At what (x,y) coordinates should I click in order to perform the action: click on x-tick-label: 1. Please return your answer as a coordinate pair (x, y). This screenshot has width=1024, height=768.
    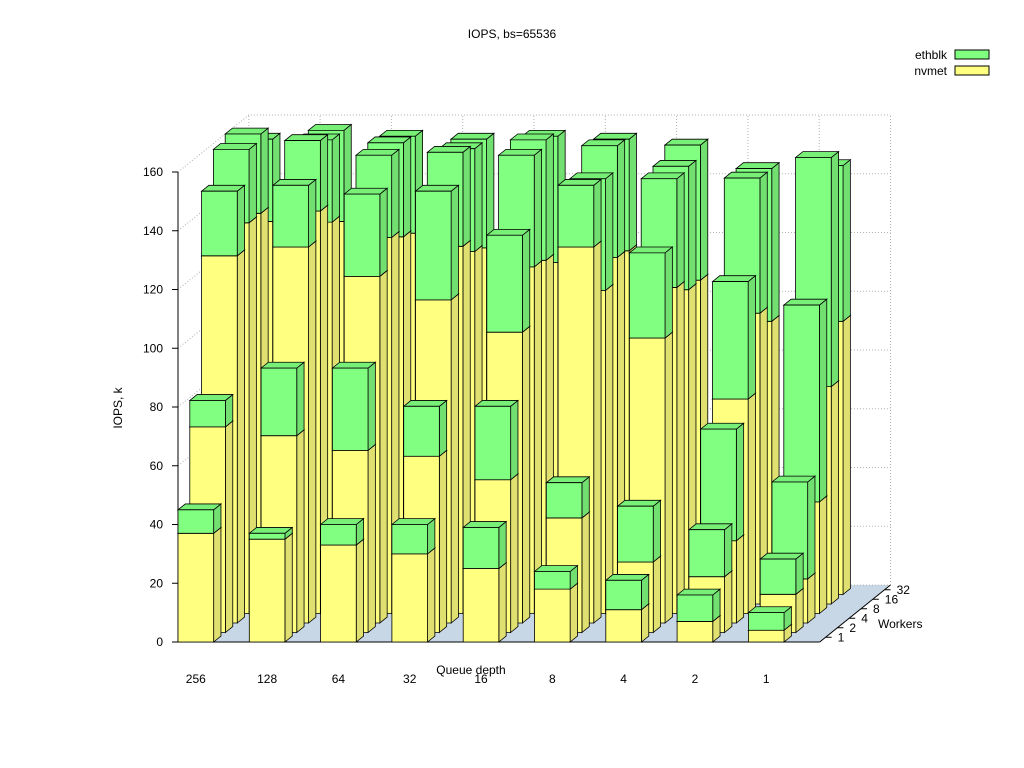
    Looking at the image, I should click on (766, 679).